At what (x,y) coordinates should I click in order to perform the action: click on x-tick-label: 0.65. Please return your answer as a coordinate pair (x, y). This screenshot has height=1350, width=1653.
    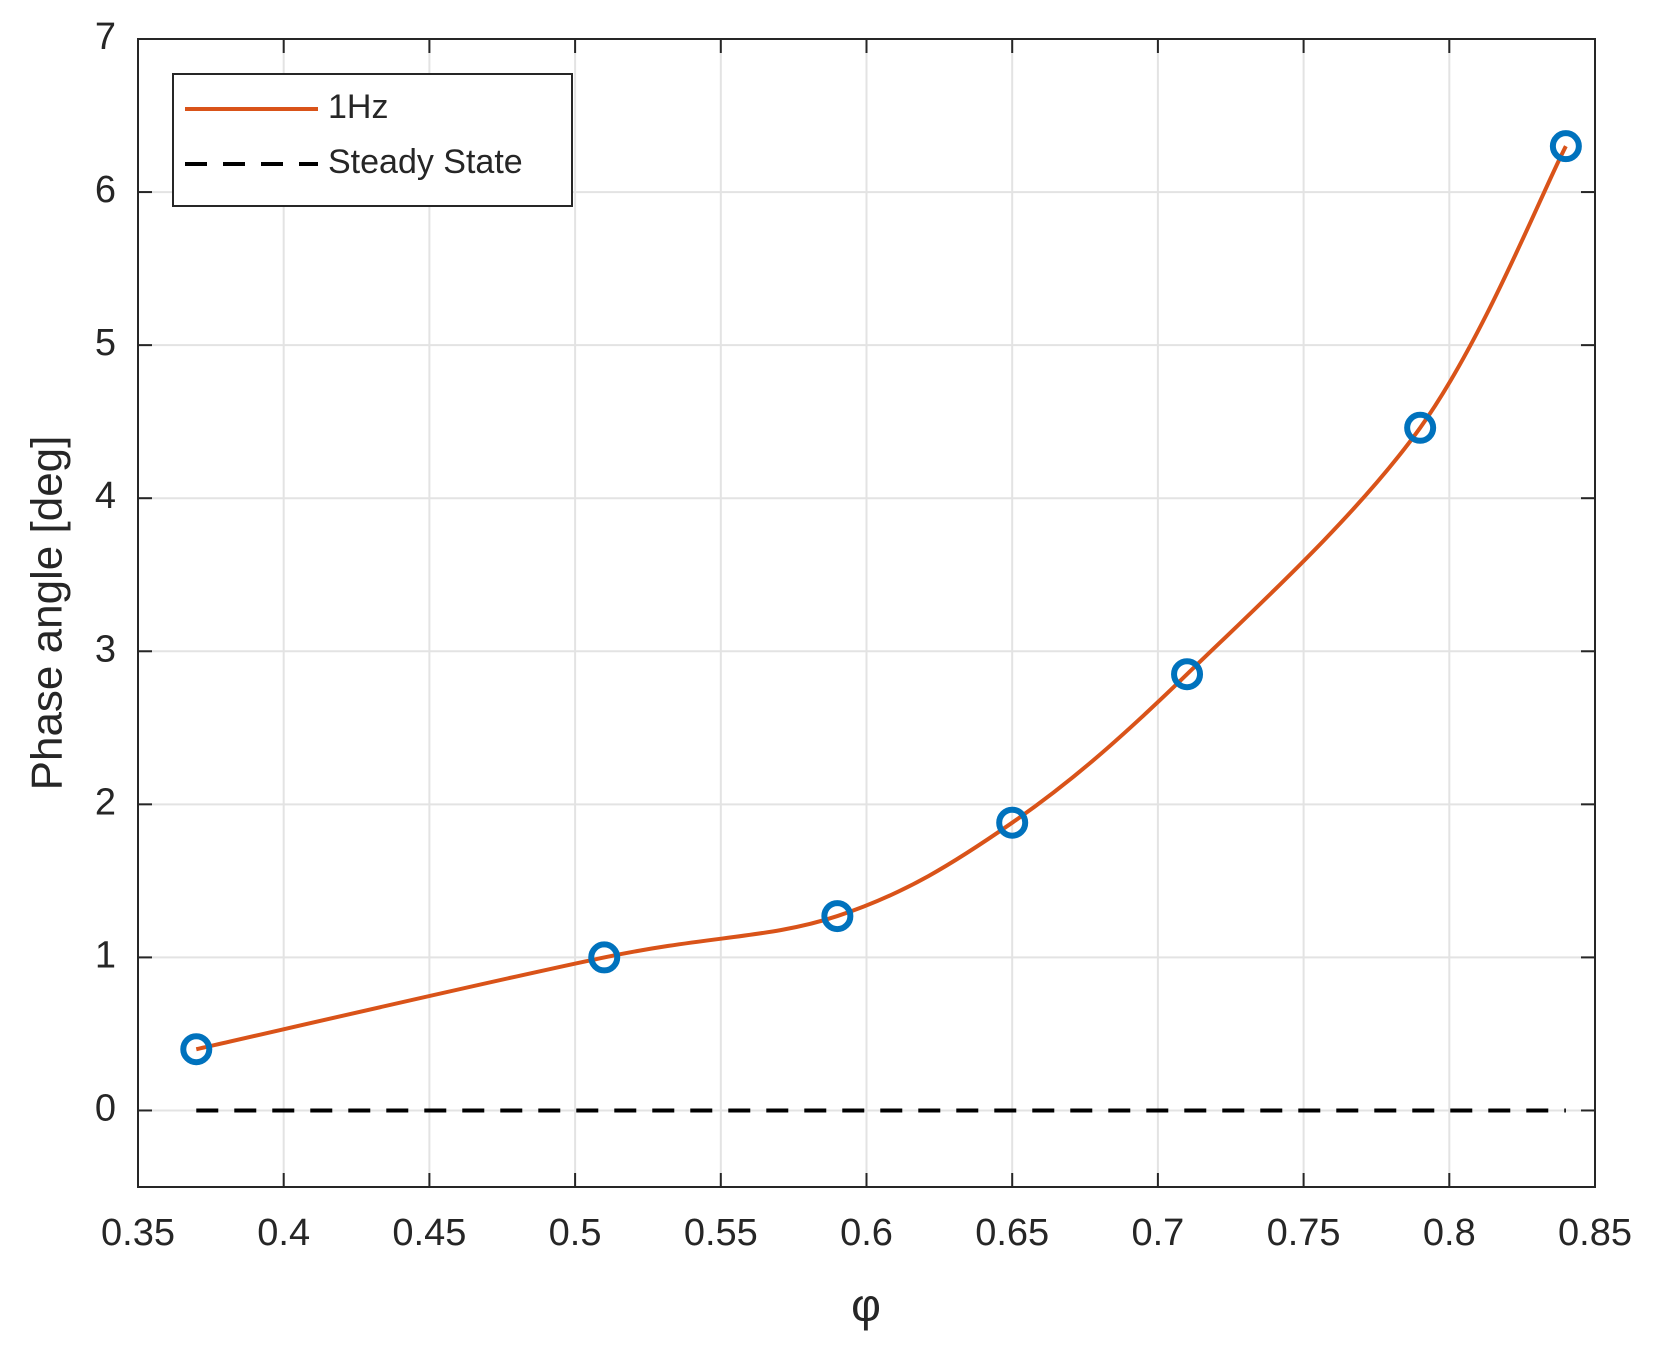
    Looking at the image, I should click on (1012, 1233).